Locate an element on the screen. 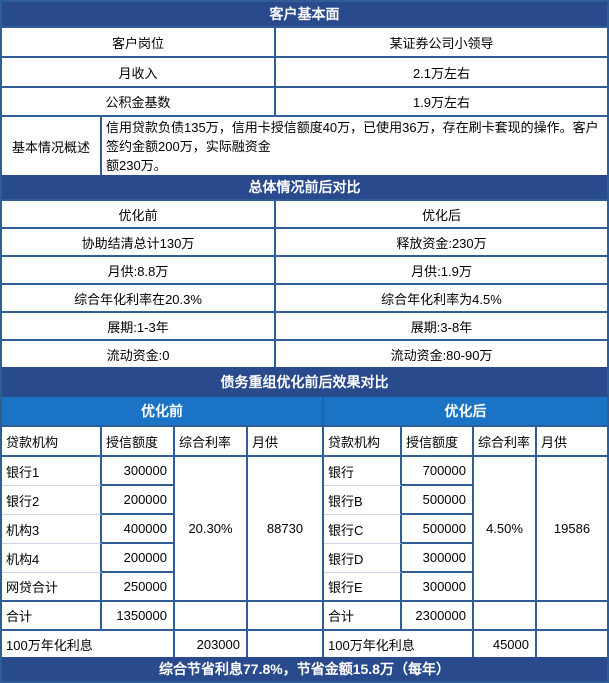 Image resolution: width=609 pixels, height=683 pixels. table-row: 流动资金:0 流动资金:80-90万 is located at coordinates (304, 353).